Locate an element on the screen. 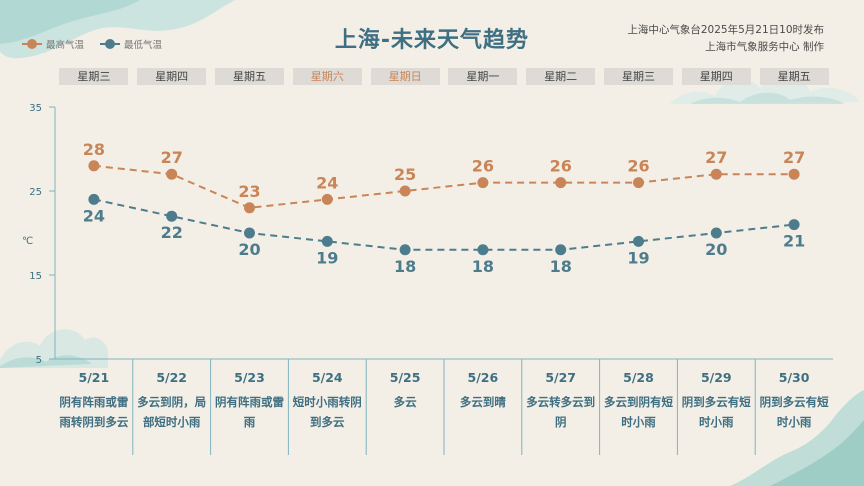 Image resolution: width=864 pixels, height=486 pixels. weather-condition: 多云到晴 is located at coordinates (482, 402).